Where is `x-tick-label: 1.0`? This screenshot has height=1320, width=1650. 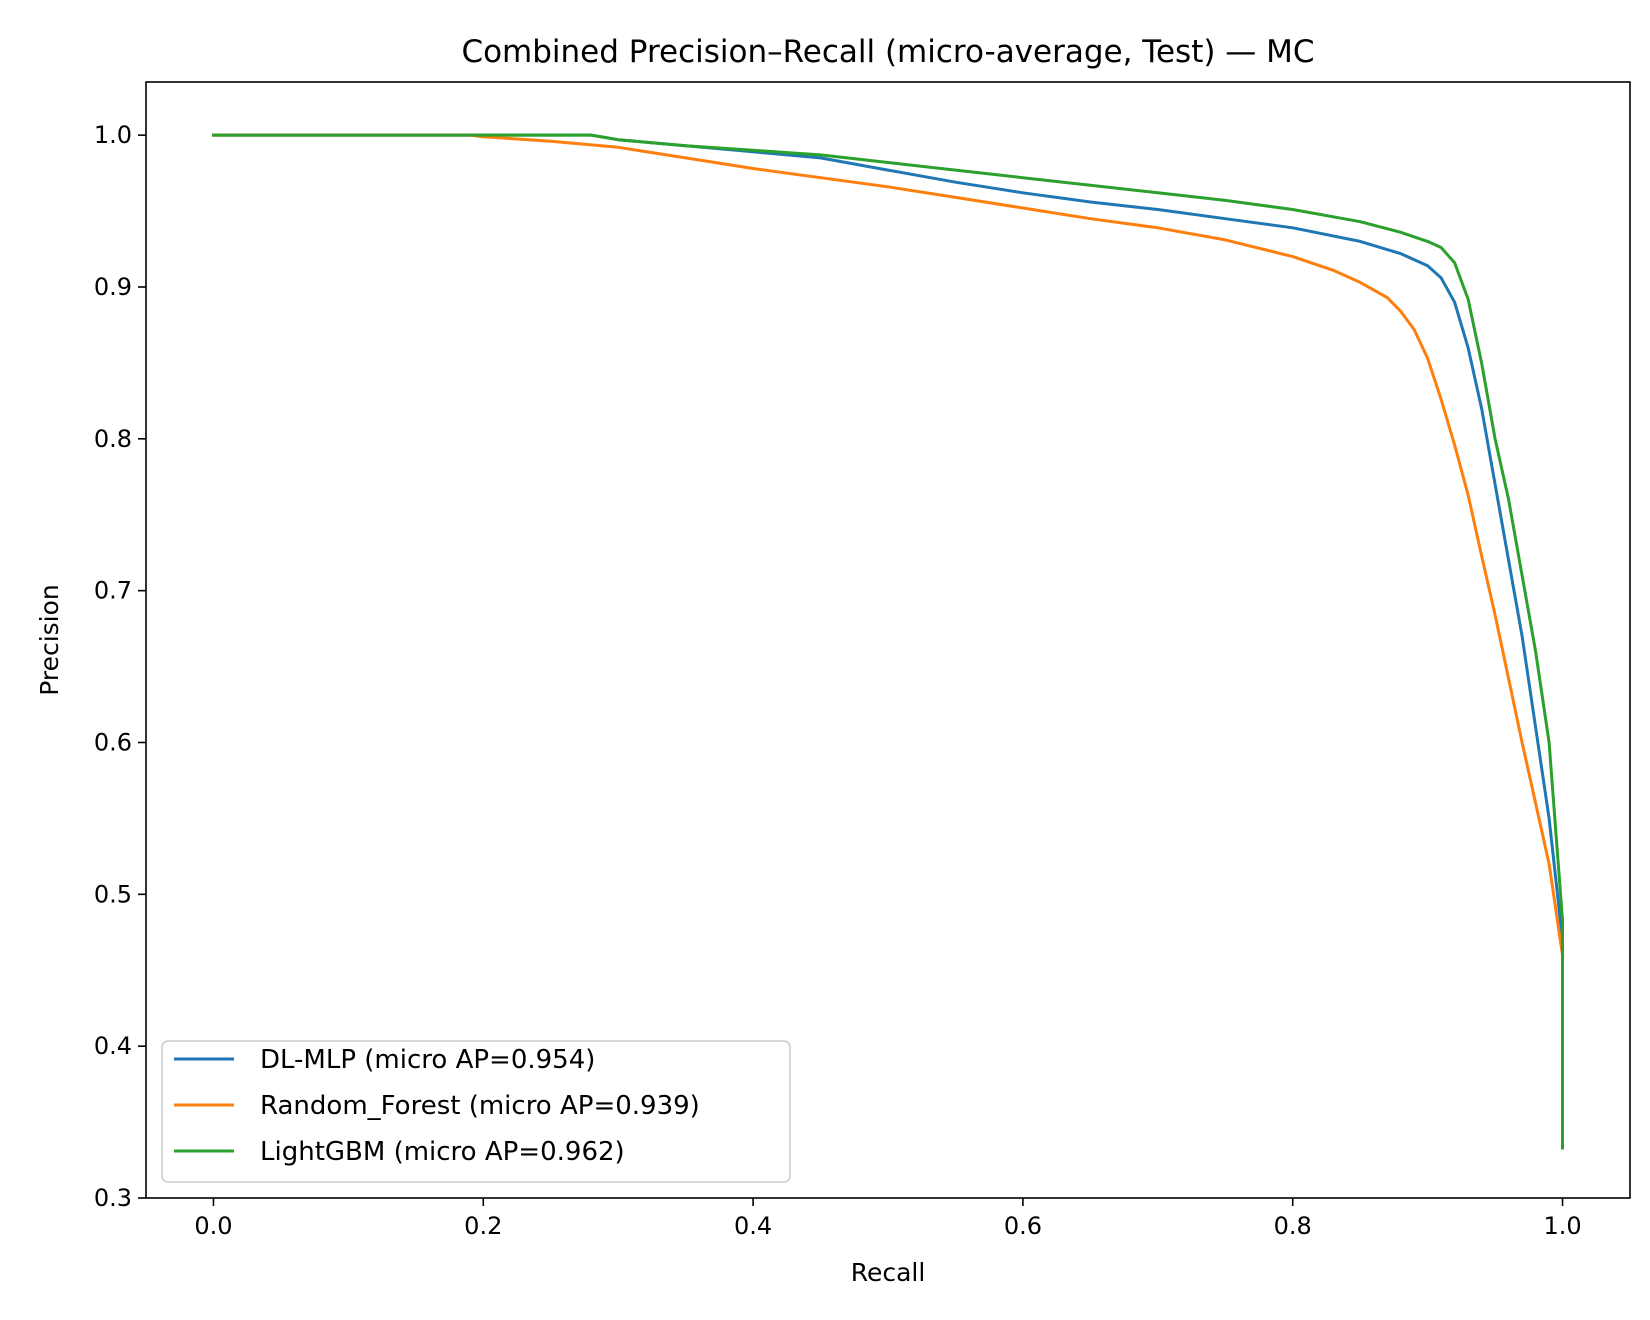 x-tick-label: 1.0 is located at coordinates (1562, 1226).